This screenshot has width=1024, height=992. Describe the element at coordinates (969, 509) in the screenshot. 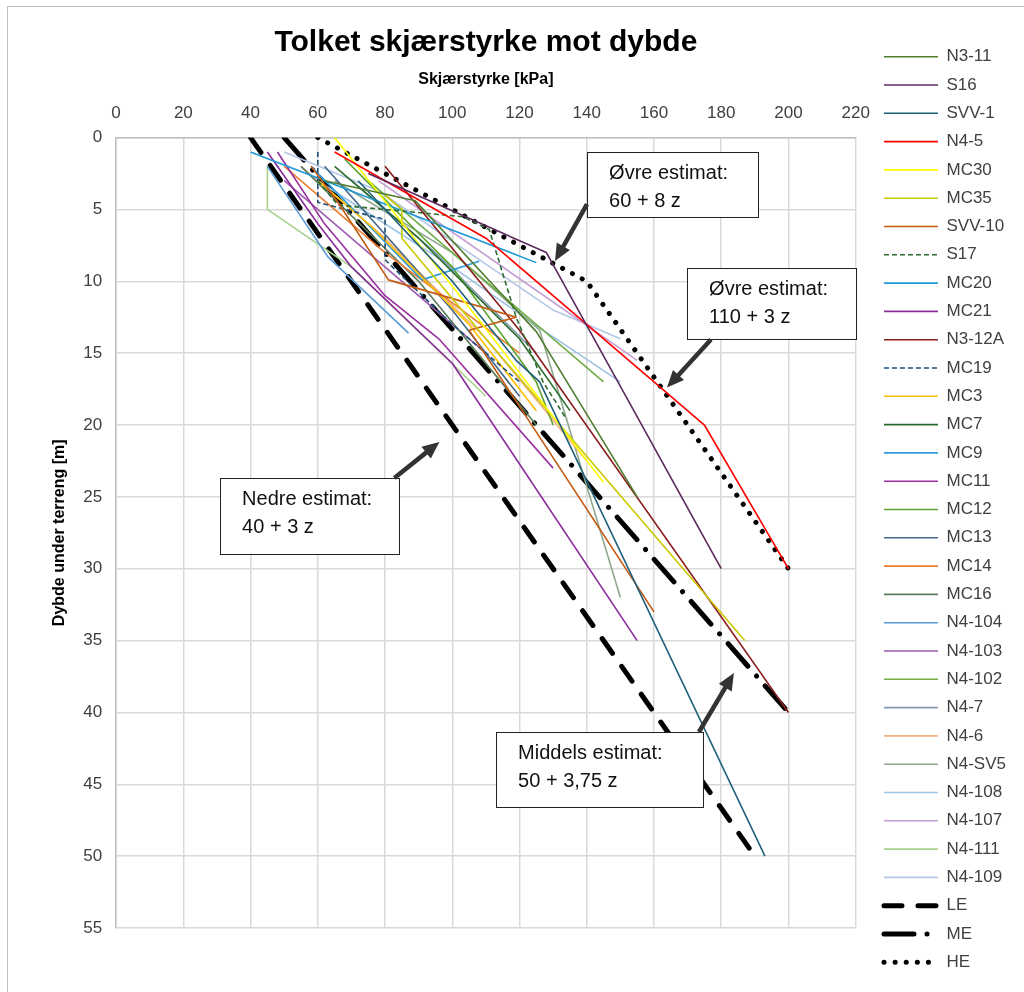

I see `legend-label: MC12` at that location.